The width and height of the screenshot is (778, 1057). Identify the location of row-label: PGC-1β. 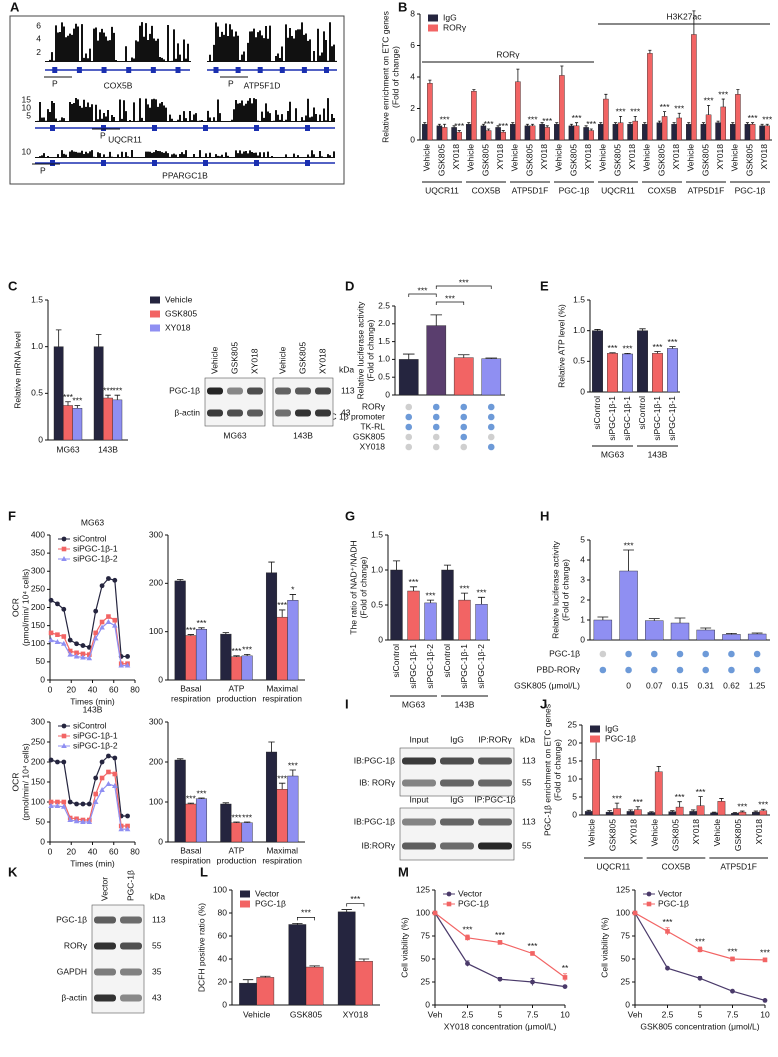
(564, 653).